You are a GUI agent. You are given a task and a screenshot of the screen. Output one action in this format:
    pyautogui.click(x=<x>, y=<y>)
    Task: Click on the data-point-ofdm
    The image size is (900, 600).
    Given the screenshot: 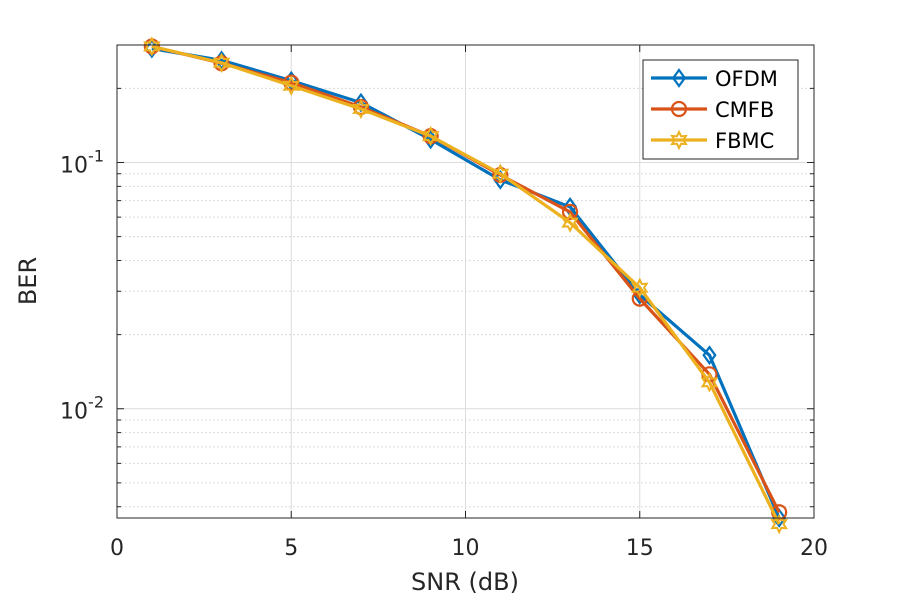 What is the action you would take?
    pyautogui.click(x=709, y=355)
    